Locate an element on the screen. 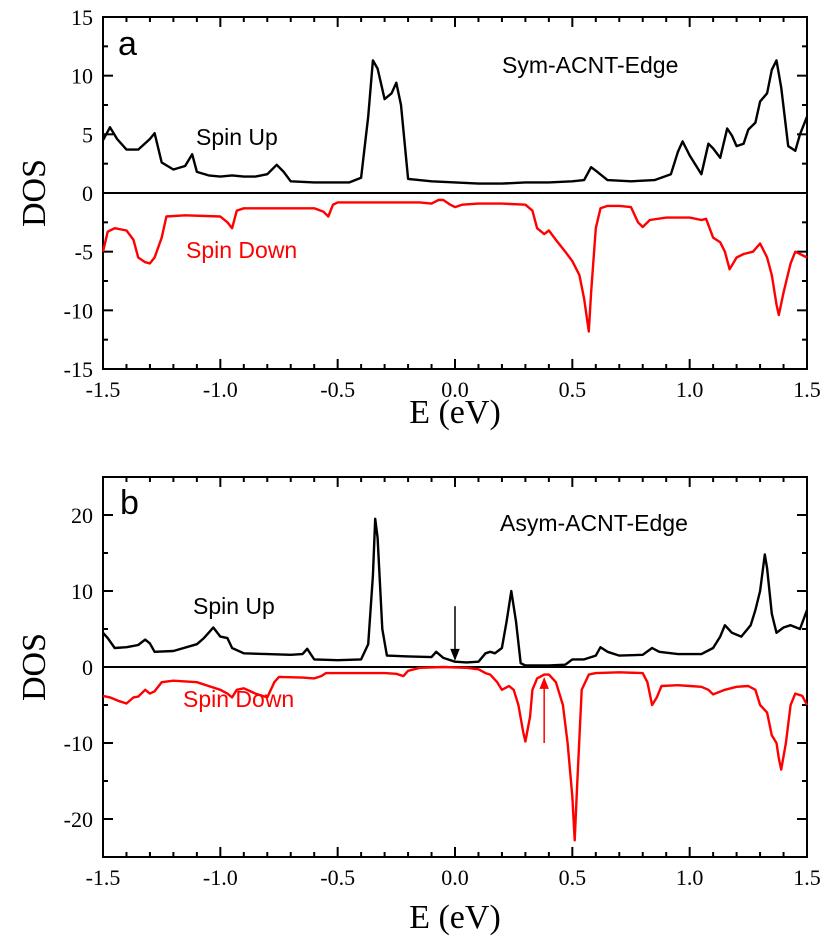 The image size is (830, 942). panel-a-x-axis-label: E (eV) is located at coordinates (455, 412).